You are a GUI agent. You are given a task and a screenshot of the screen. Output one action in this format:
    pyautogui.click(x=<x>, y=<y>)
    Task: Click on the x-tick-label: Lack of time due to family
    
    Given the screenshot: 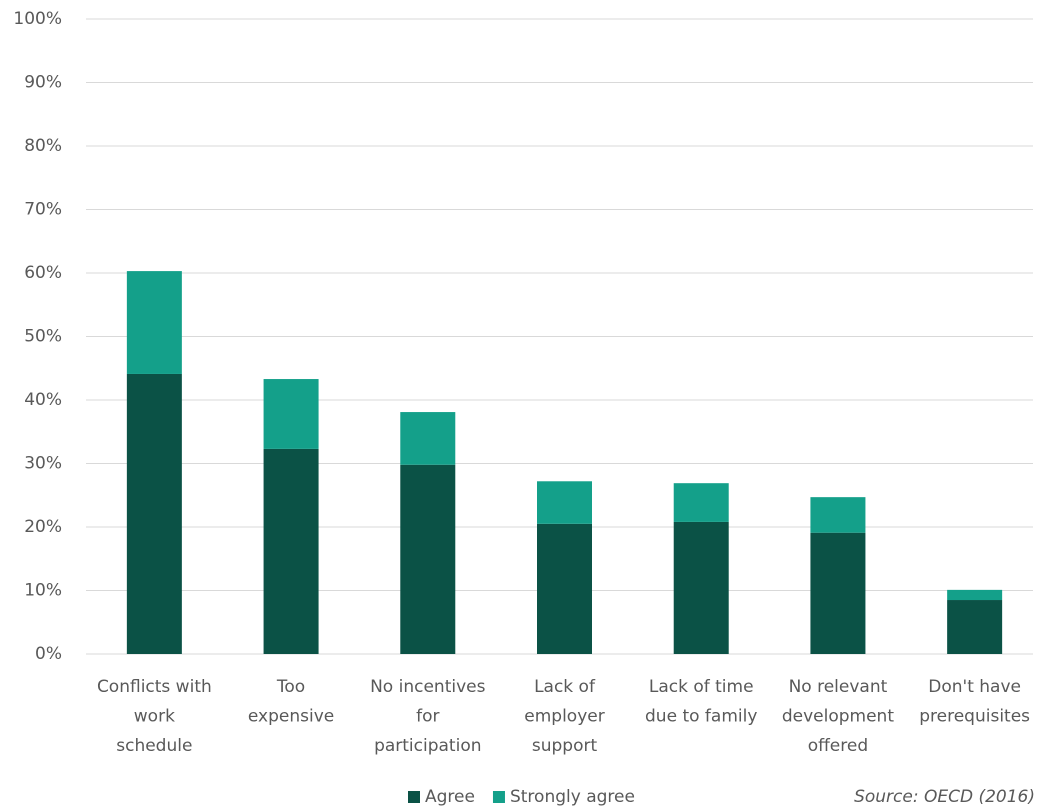 What is the action you would take?
    pyautogui.click(x=701, y=702)
    